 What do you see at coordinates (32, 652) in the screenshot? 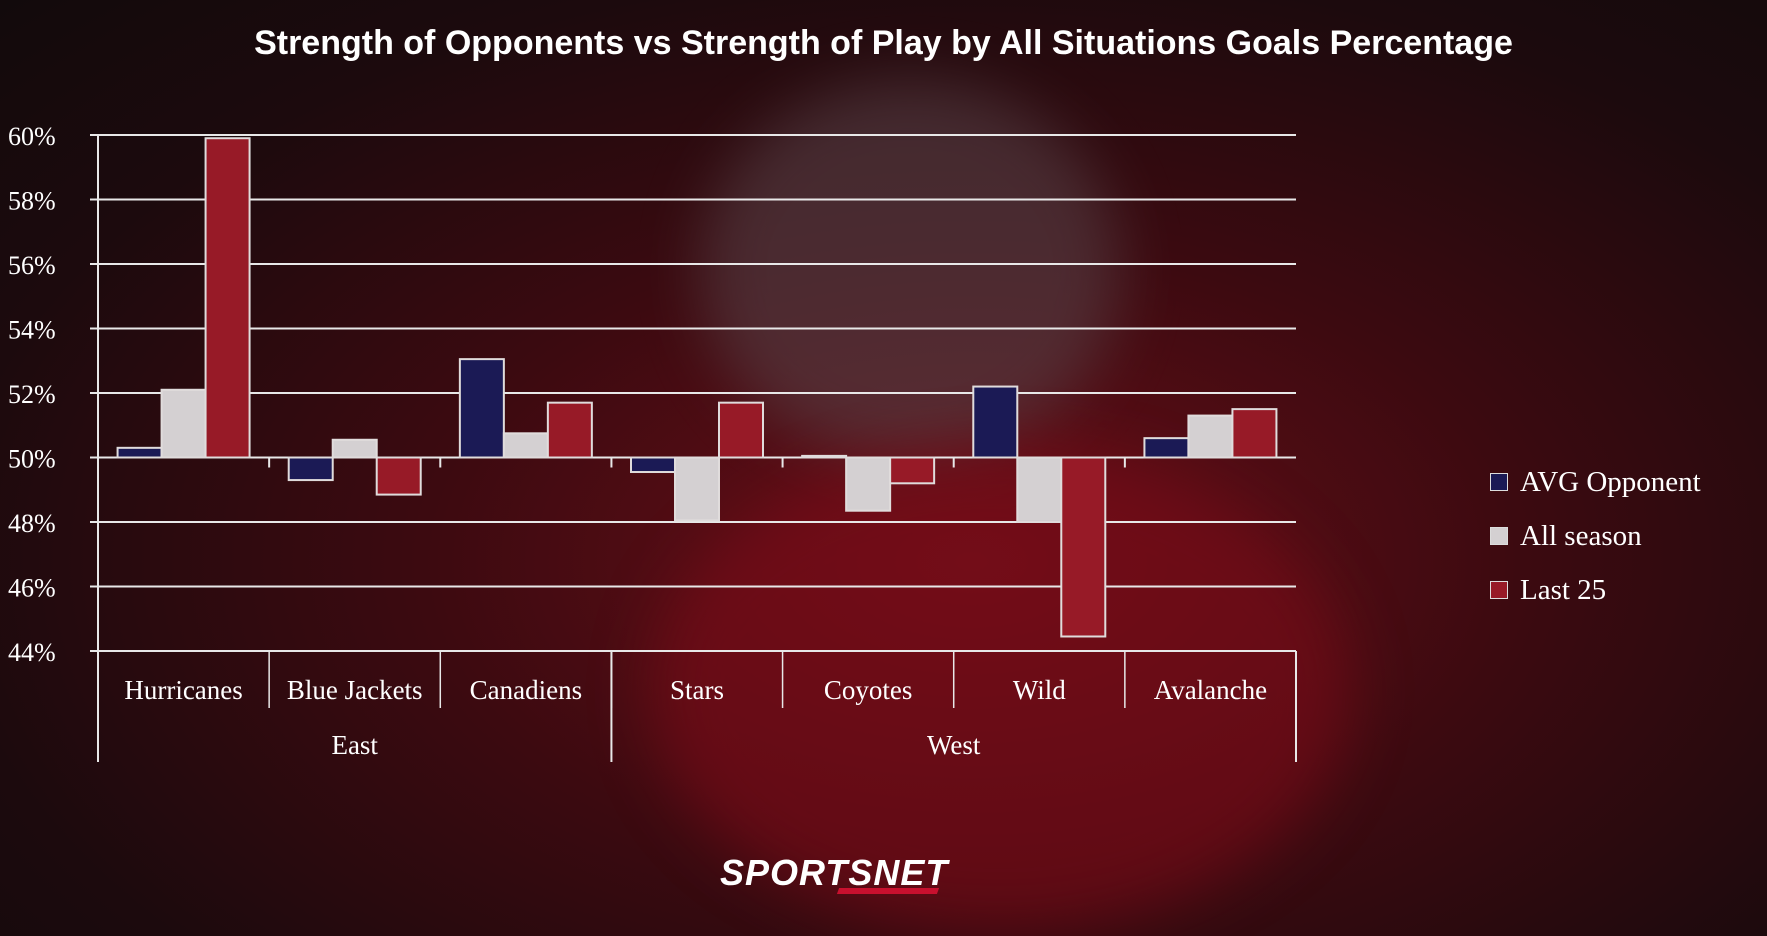
I see `y-tick-label: 44%` at bounding box center [32, 652].